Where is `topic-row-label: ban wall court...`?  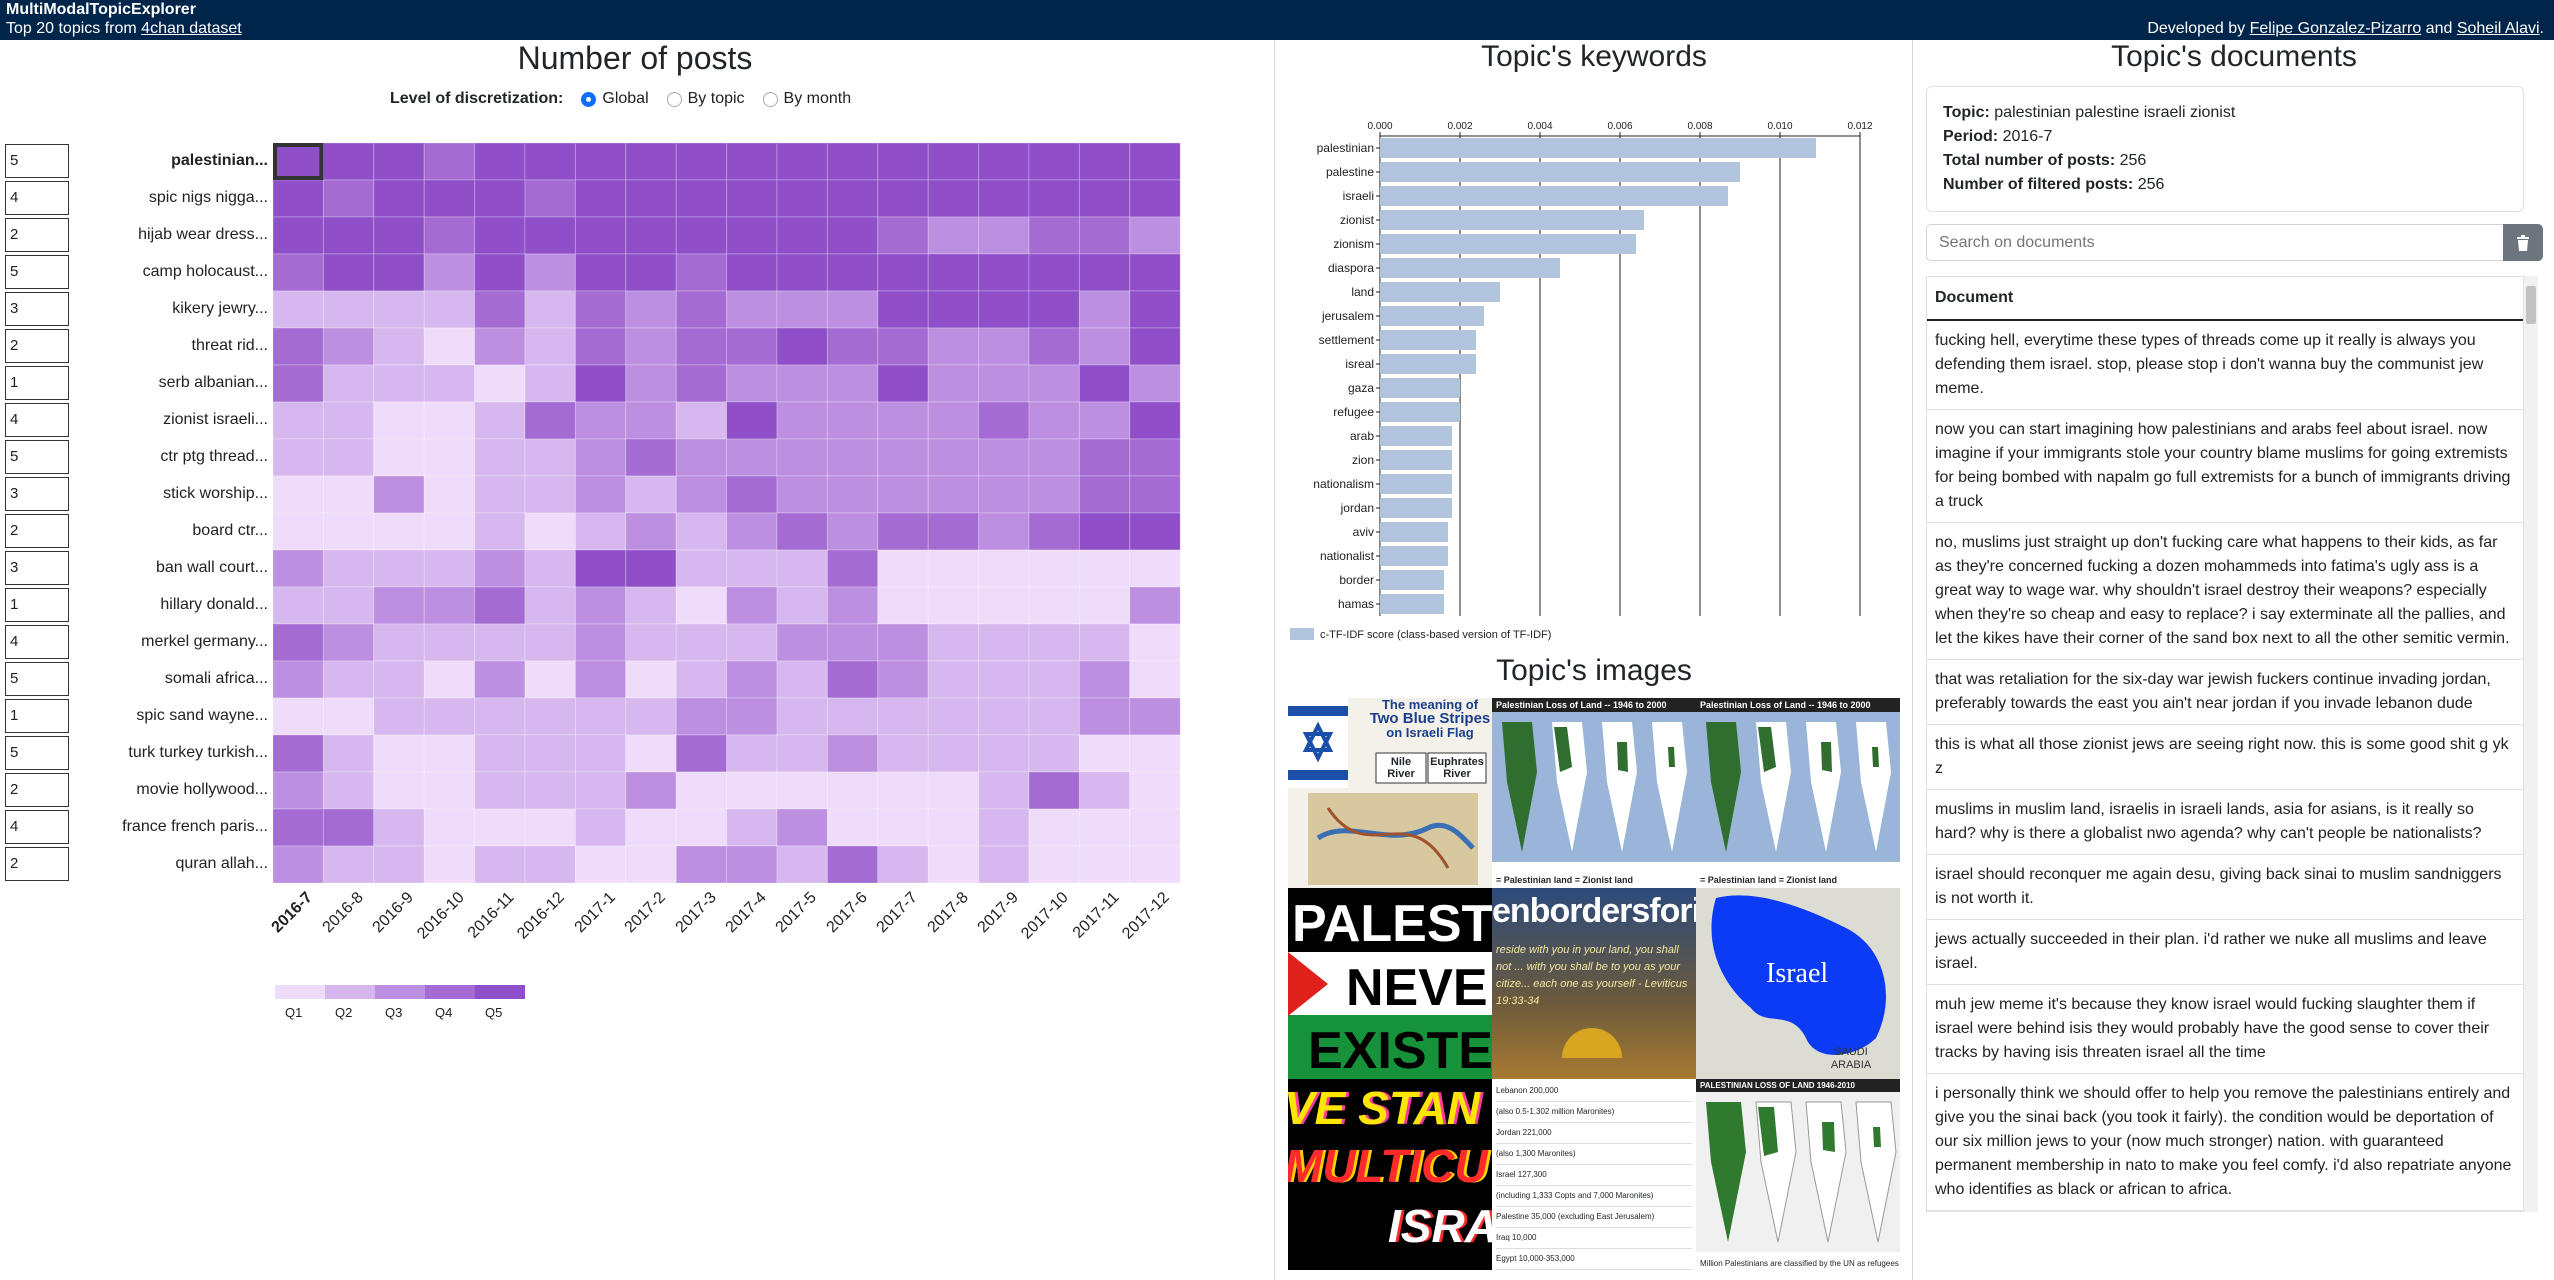
topic-row-label: ban wall court... is located at coordinates (211, 567).